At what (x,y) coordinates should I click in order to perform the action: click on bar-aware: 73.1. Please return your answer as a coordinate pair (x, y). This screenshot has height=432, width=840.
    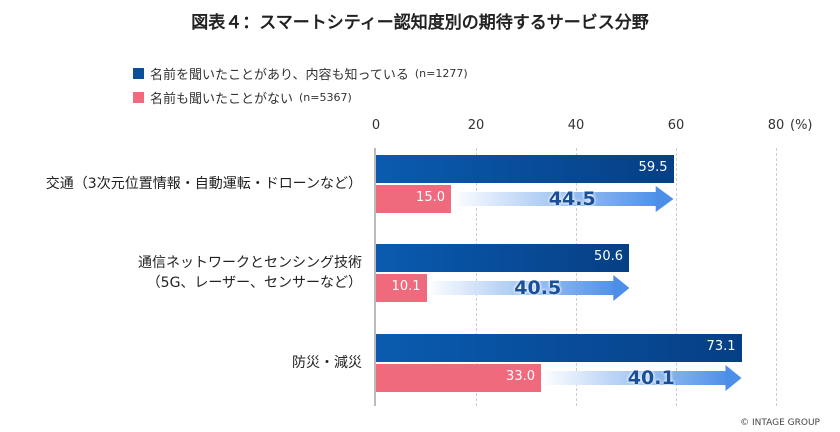
    Looking at the image, I should click on (559, 348).